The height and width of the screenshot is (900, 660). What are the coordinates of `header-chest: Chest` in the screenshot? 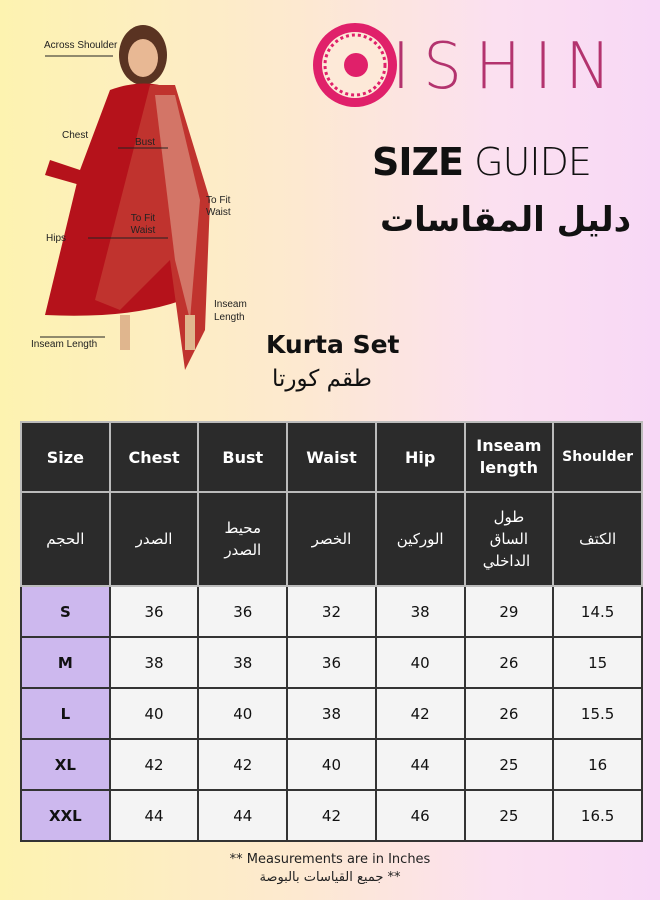 It's located at (154, 457).